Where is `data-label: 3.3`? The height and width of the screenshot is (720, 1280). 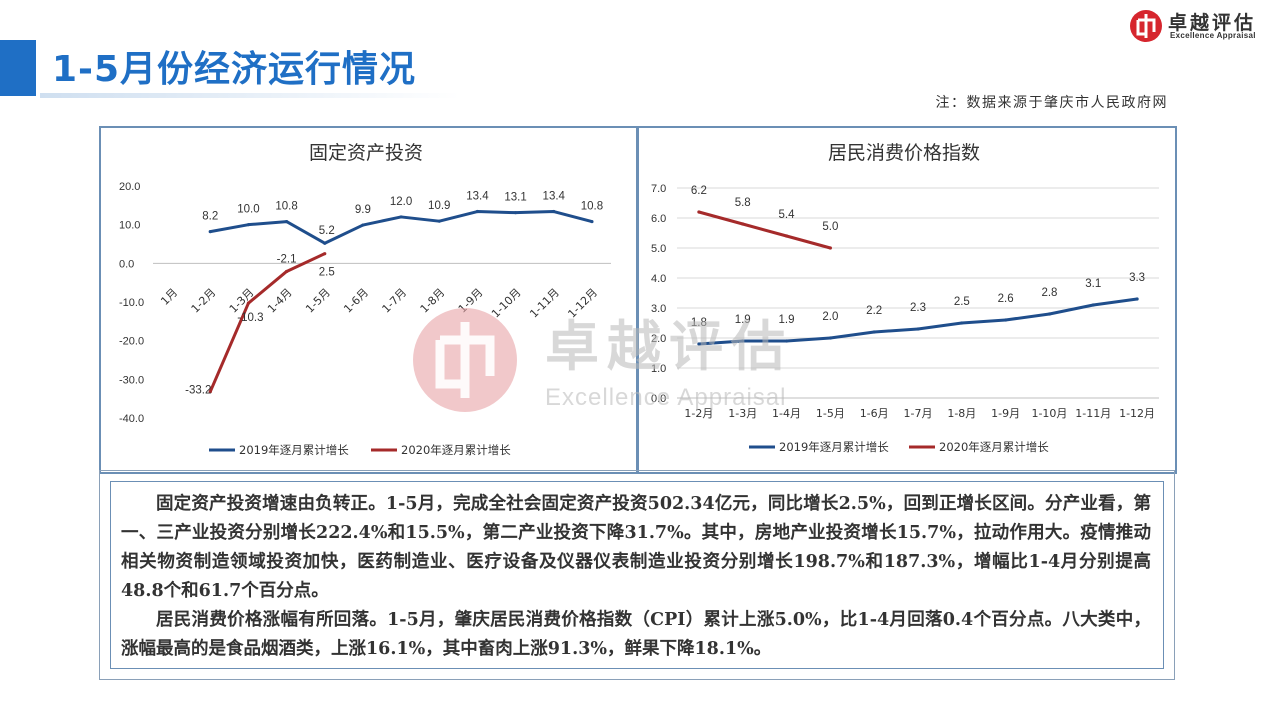
data-label: 3.3 is located at coordinates (1137, 278).